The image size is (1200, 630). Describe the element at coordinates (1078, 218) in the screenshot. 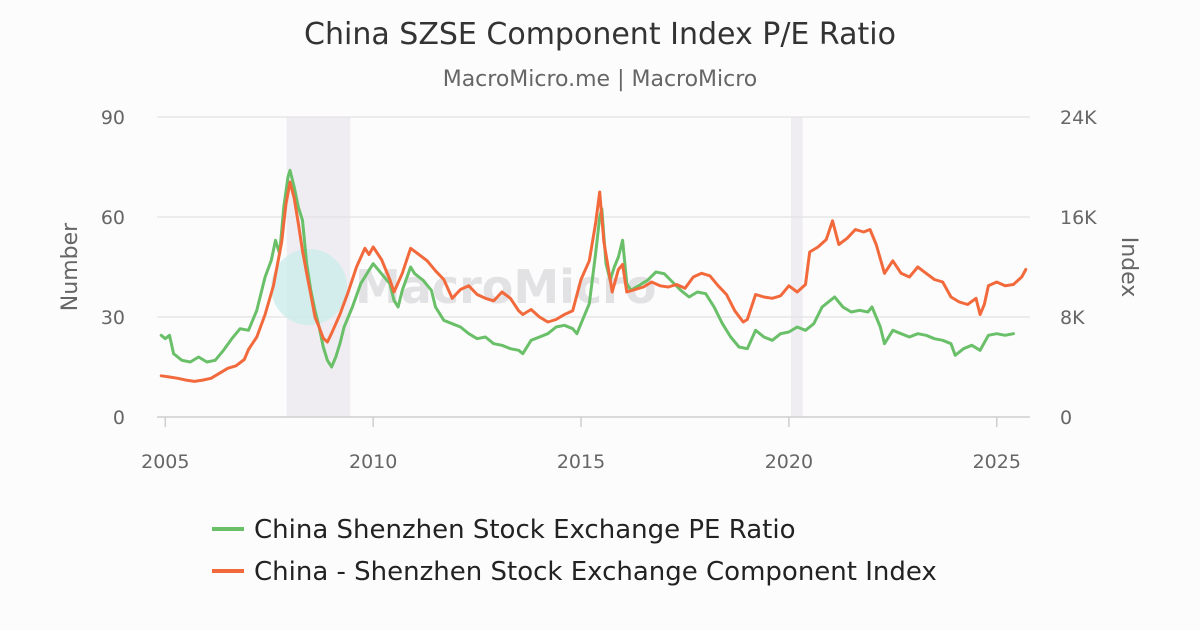

I see `y-right-tick-label: 16K` at that location.